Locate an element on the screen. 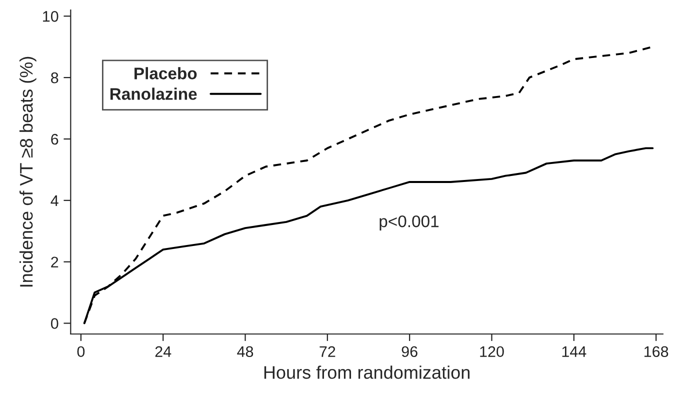 The image size is (673, 400). y-tick-label: 6 is located at coordinates (54, 139).